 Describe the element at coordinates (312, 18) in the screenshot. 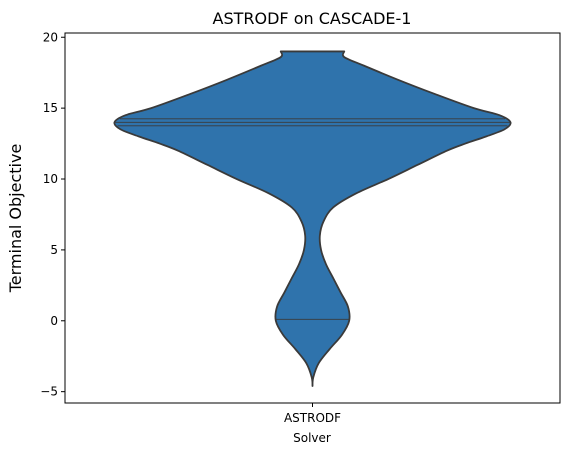

I see `chart-title: ASTRODF on CASCADE-1` at that location.